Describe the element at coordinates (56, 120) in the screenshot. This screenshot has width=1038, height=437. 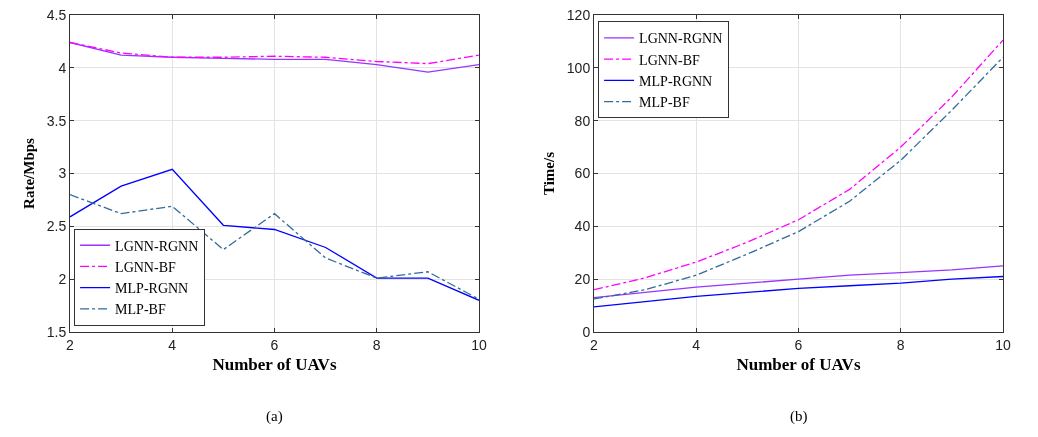
I see `y-tick-label: 3.5` at that location.